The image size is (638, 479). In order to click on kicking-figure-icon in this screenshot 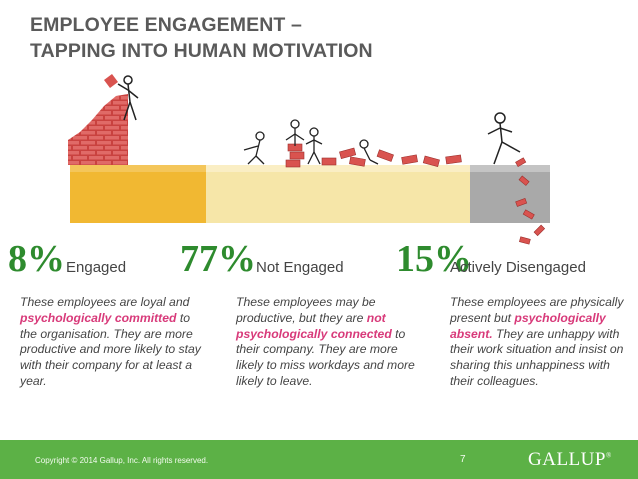, I will do `click(504, 138)`.